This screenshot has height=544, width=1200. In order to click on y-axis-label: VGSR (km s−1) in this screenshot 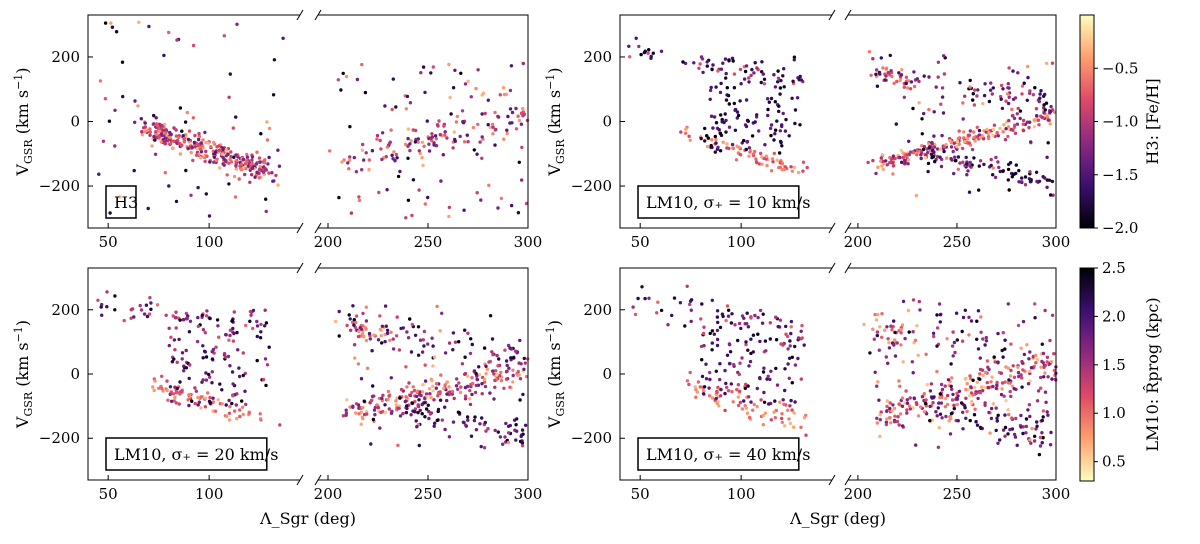, I will do `click(23, 374)`.